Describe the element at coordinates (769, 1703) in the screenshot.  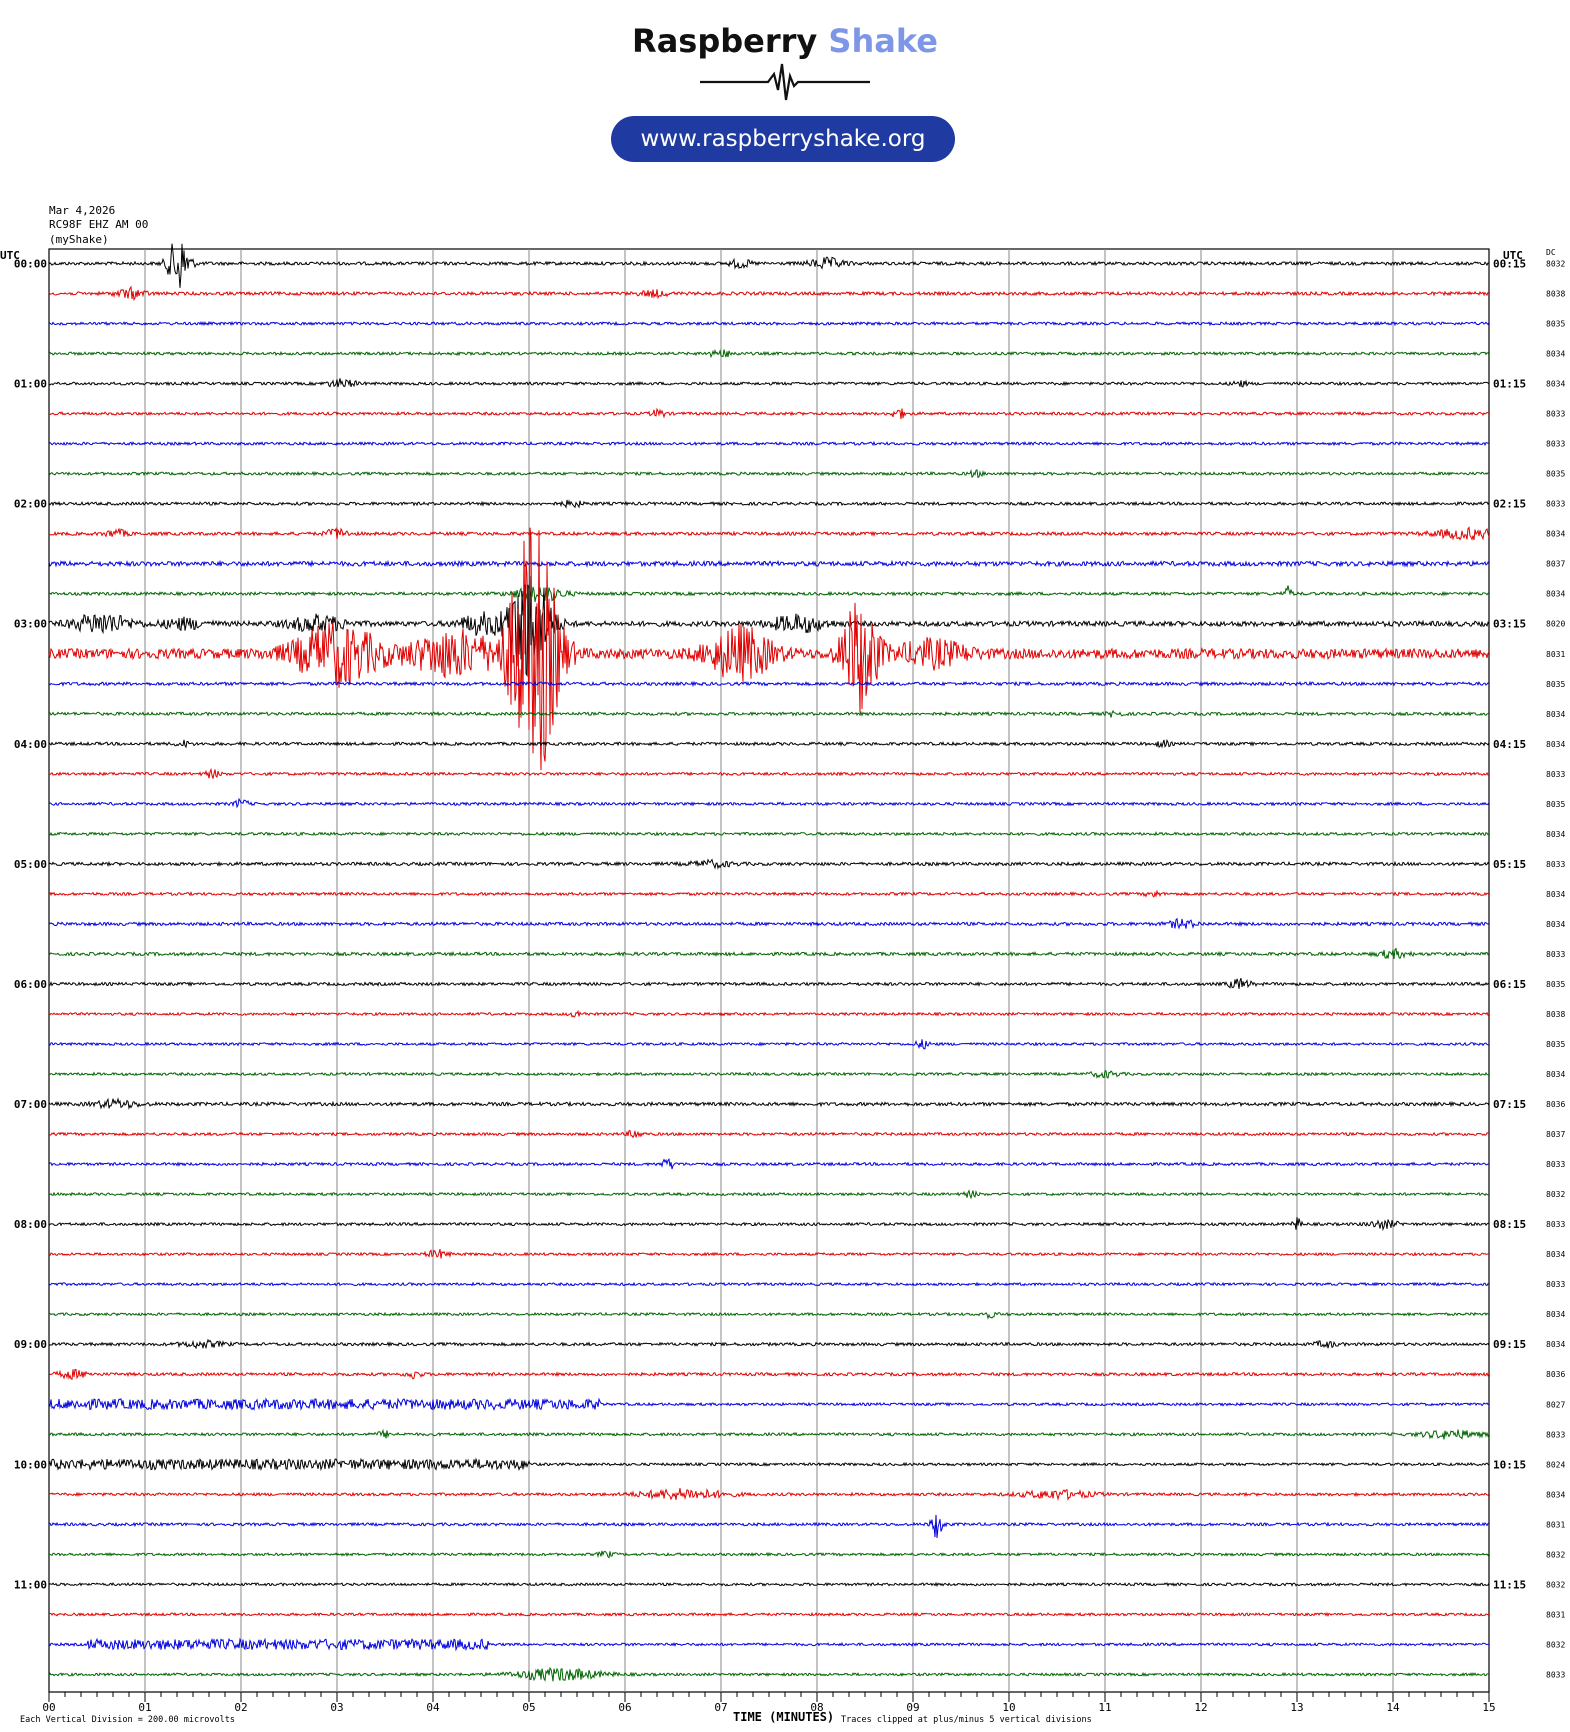
I see `x-axis-ticks: 00 01 02 03 04 05 06 07 08 09 10 11 12 13 14 15` at that location.